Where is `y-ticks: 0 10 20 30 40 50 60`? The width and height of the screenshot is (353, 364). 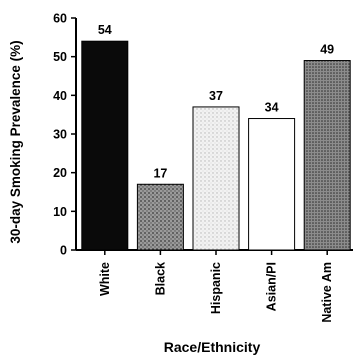 y-ticks: 0 10 20 30 40 50 60 is located at coordinates (64, 135).